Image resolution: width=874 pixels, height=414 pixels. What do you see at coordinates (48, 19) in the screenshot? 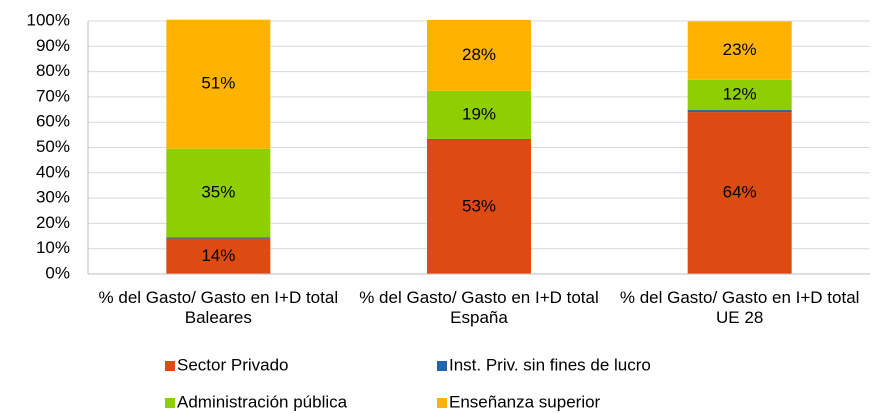
I see `y-tick-label: 100%` at bounding box center [48, 19].